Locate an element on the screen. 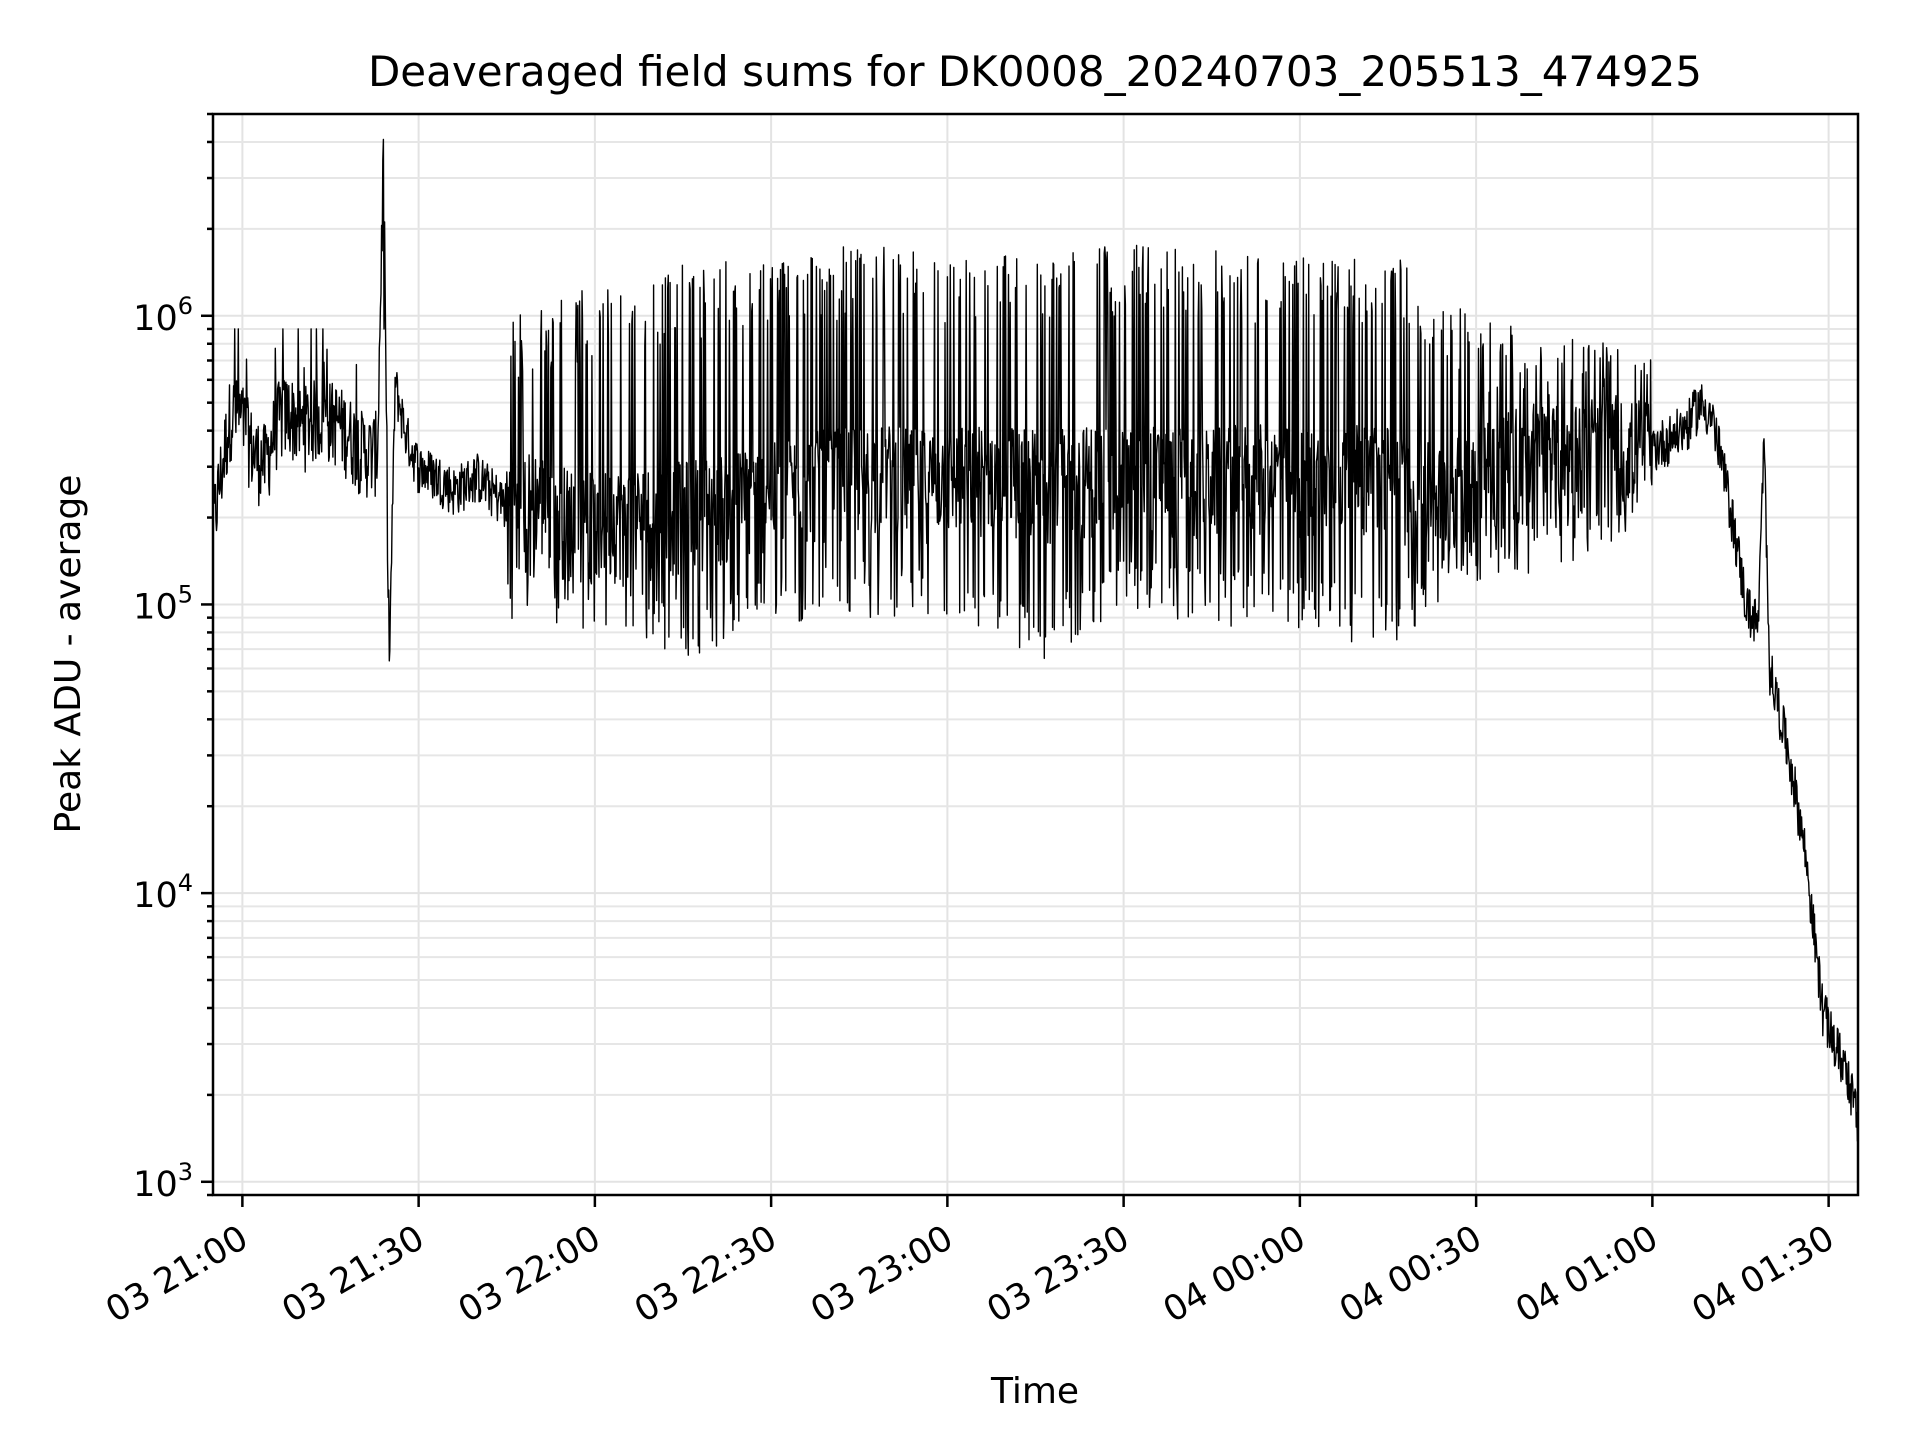  y-axis-label: Peak ADU - average is located at coordinates (68, 654).